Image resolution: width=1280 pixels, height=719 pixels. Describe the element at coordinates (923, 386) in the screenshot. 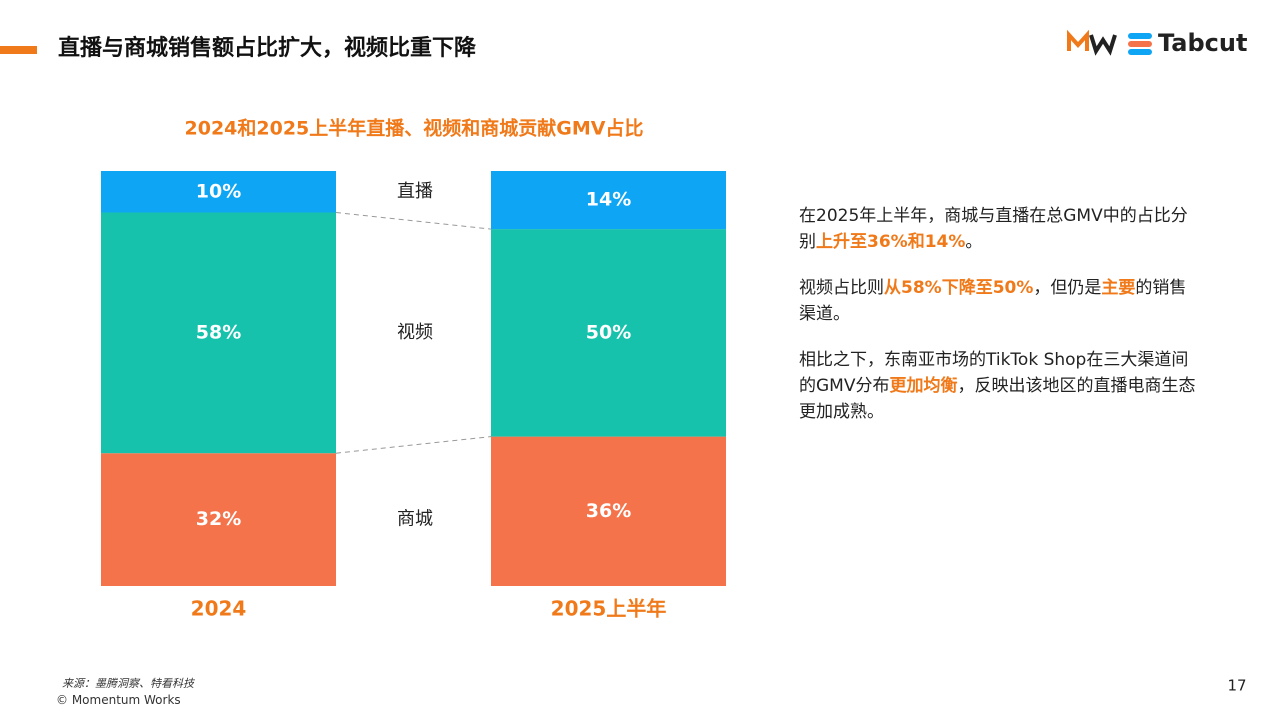

I see `highlight-text: 更加均衡` at that location.